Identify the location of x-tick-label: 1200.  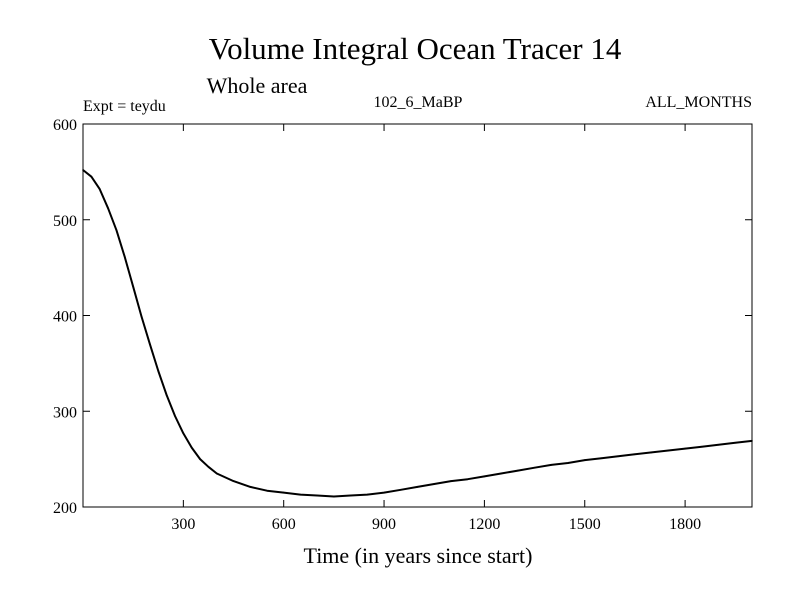
(484, 524).